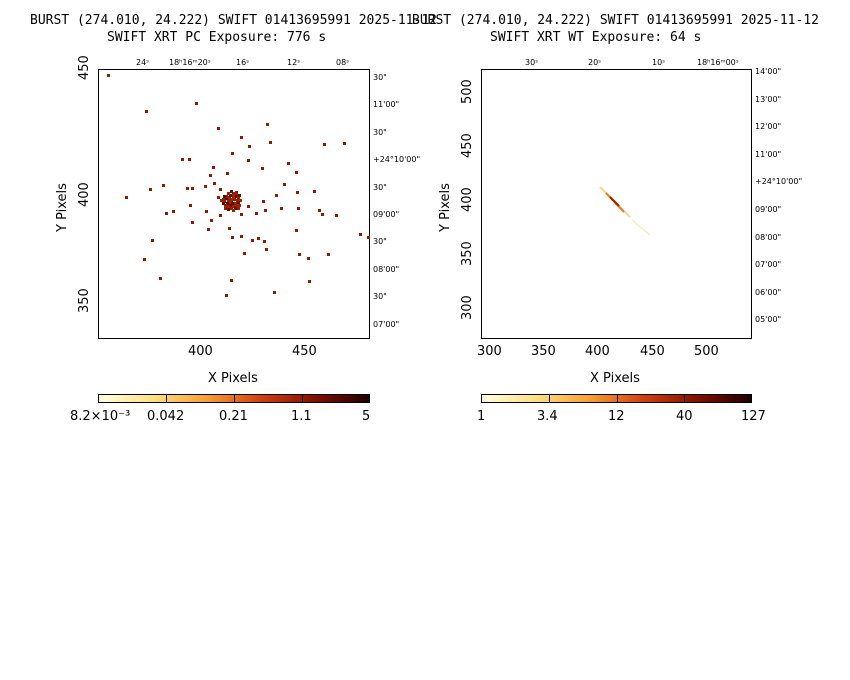 Image resolution: width=850 pixels, height=680 pixels. What do you see at coordinates (467, 307) in the screenshot?
I see `y-tick-label: 300` at bounding box center [467, 307].